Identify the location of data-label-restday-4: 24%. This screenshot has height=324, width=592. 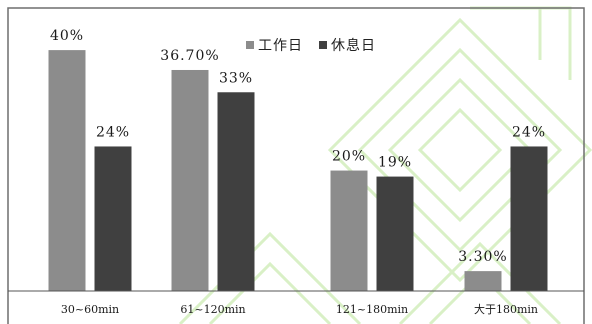
(529, 132).